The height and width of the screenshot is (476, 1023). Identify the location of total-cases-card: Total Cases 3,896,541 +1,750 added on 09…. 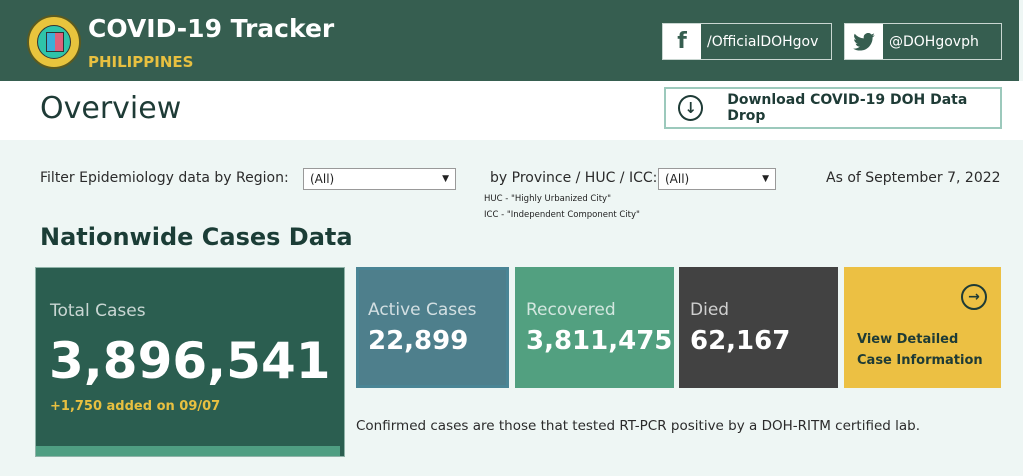
(190, 362).